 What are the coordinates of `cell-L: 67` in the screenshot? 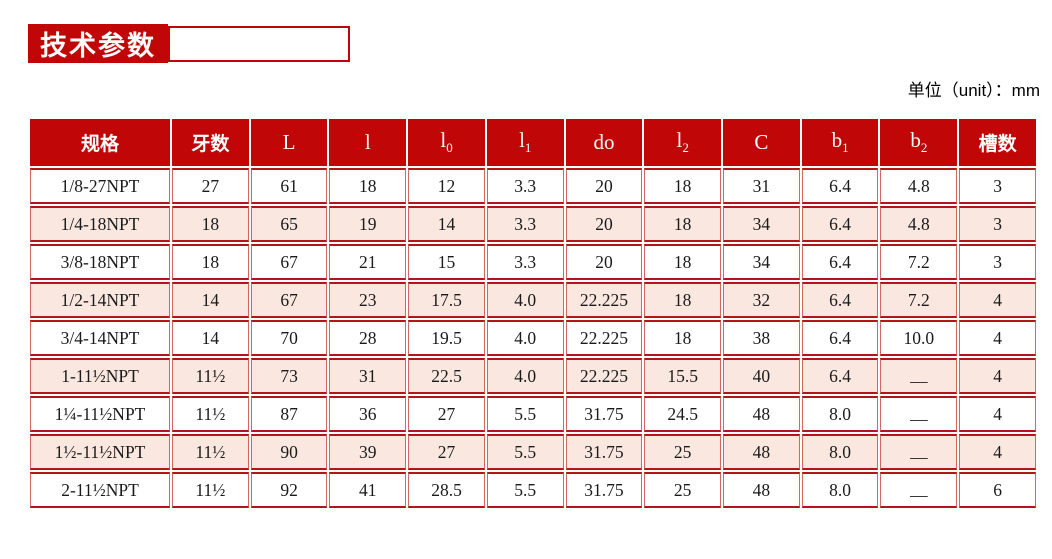 It's located at (289, 262).